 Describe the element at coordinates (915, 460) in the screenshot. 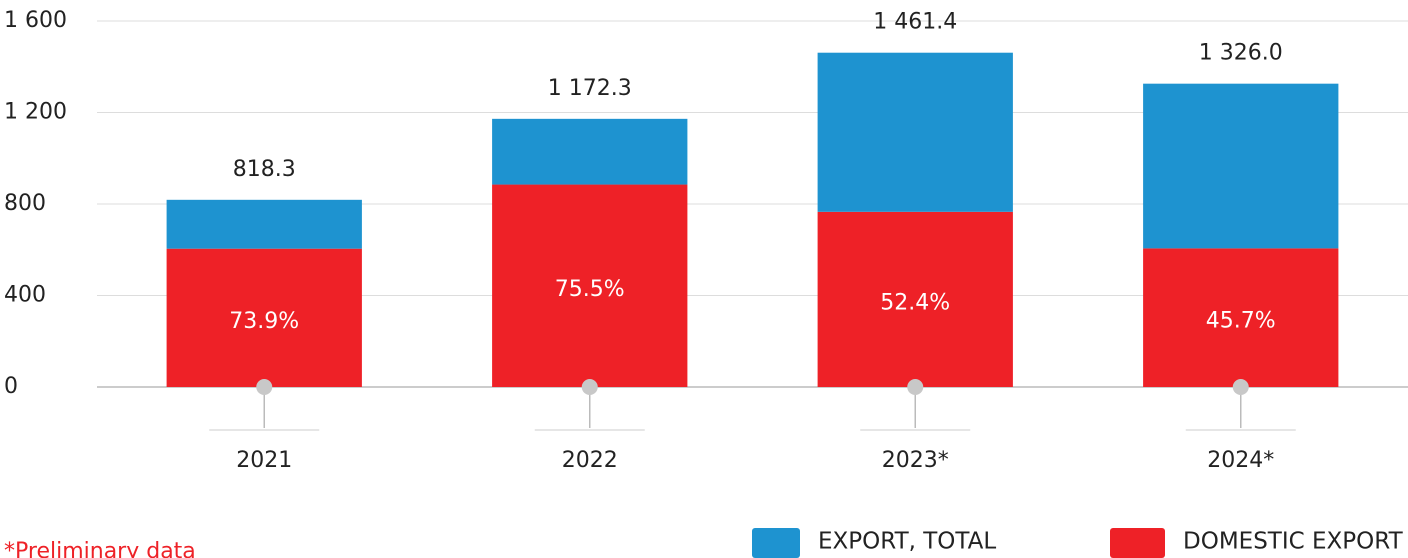

I see `x-tick-label: 2023*` at that location.